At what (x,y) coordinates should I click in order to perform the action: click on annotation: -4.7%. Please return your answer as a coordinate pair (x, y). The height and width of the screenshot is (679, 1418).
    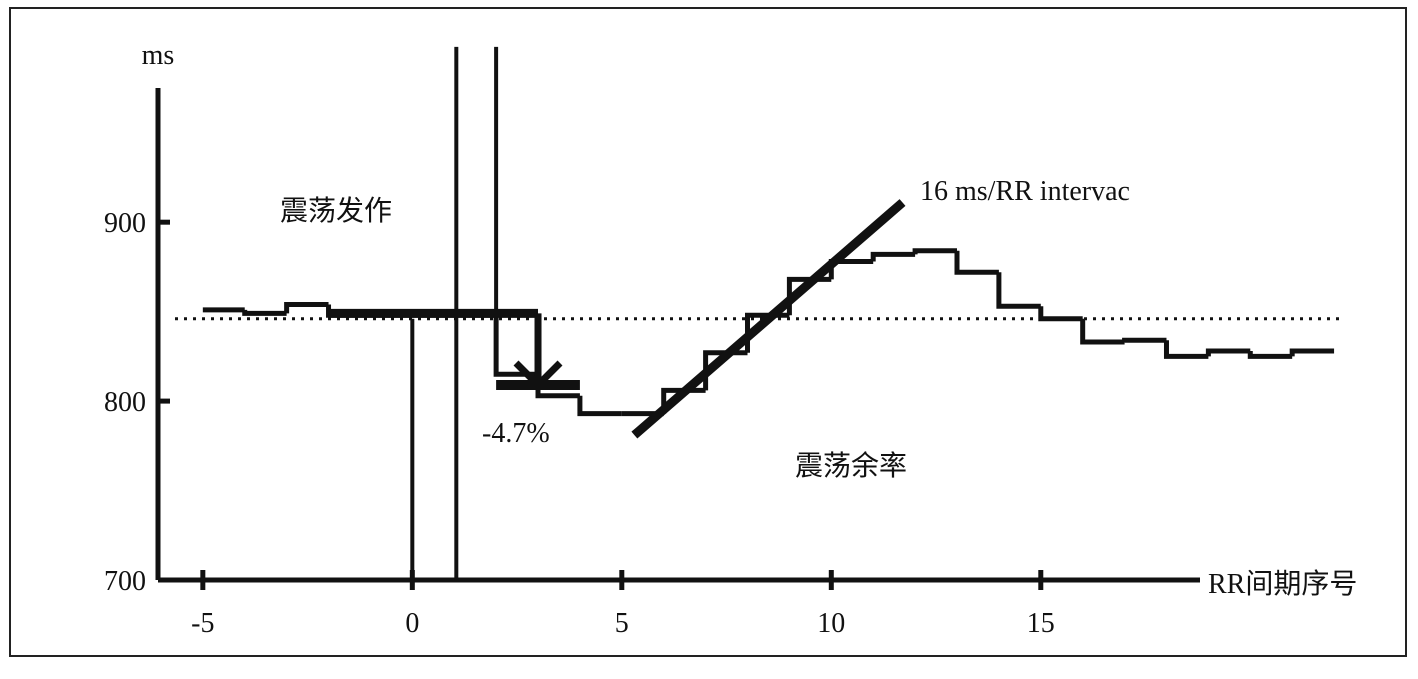
    Looking at the image, I should click on (516, 433).